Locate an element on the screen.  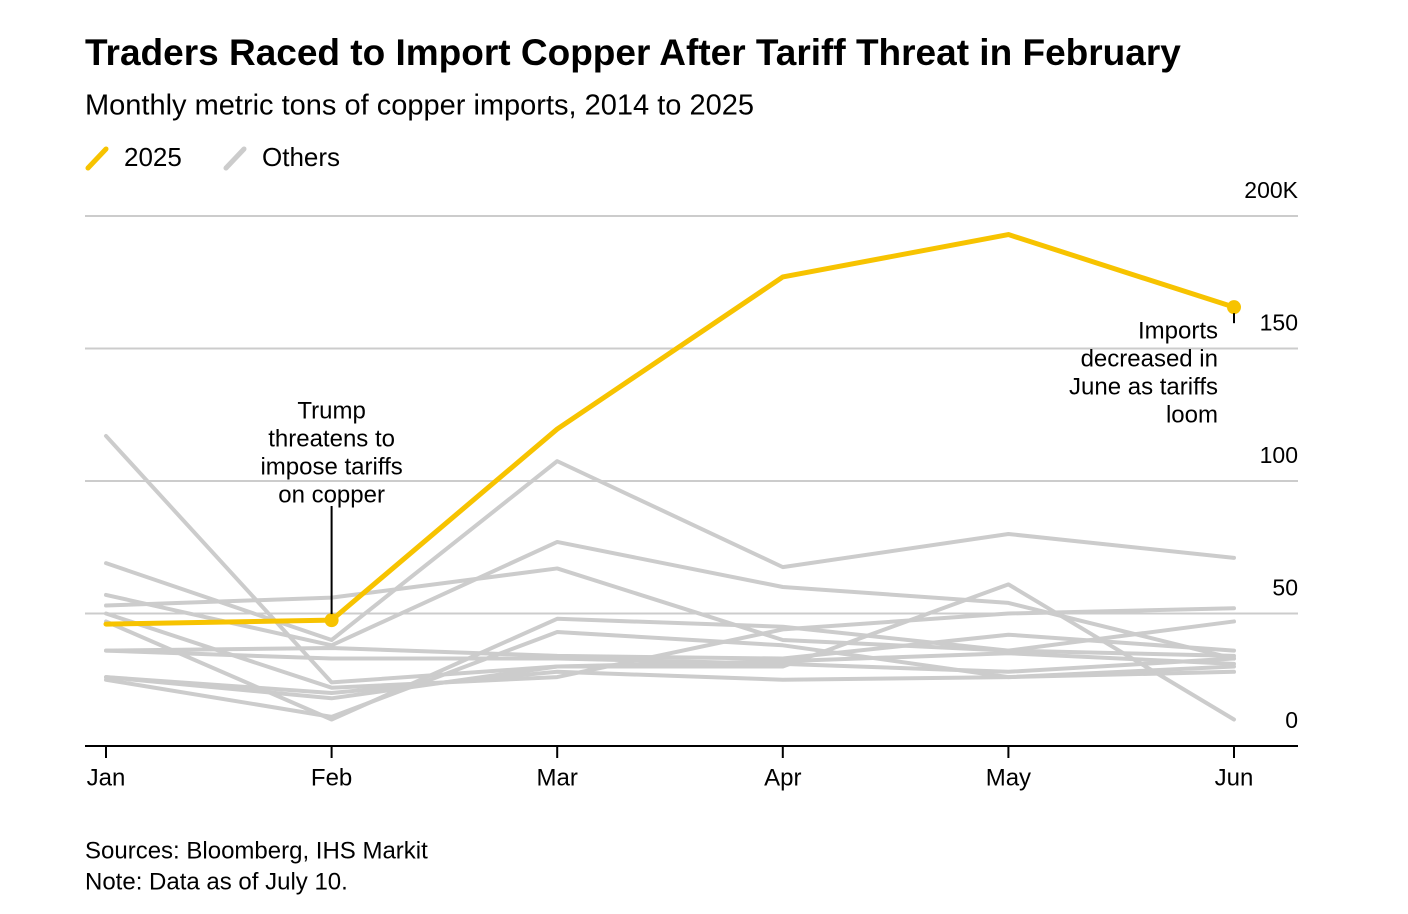
annotation: impose tariffs is located at coordinates (331, 466).